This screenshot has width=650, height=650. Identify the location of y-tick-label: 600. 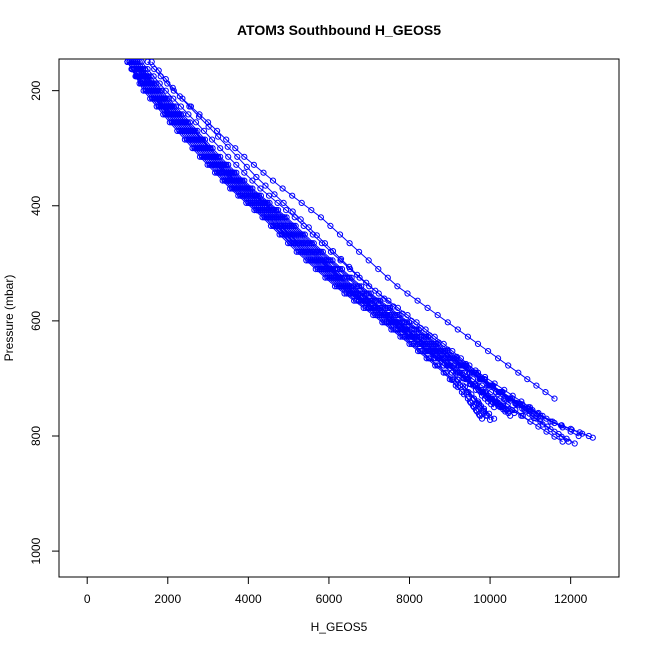
(36, 321).